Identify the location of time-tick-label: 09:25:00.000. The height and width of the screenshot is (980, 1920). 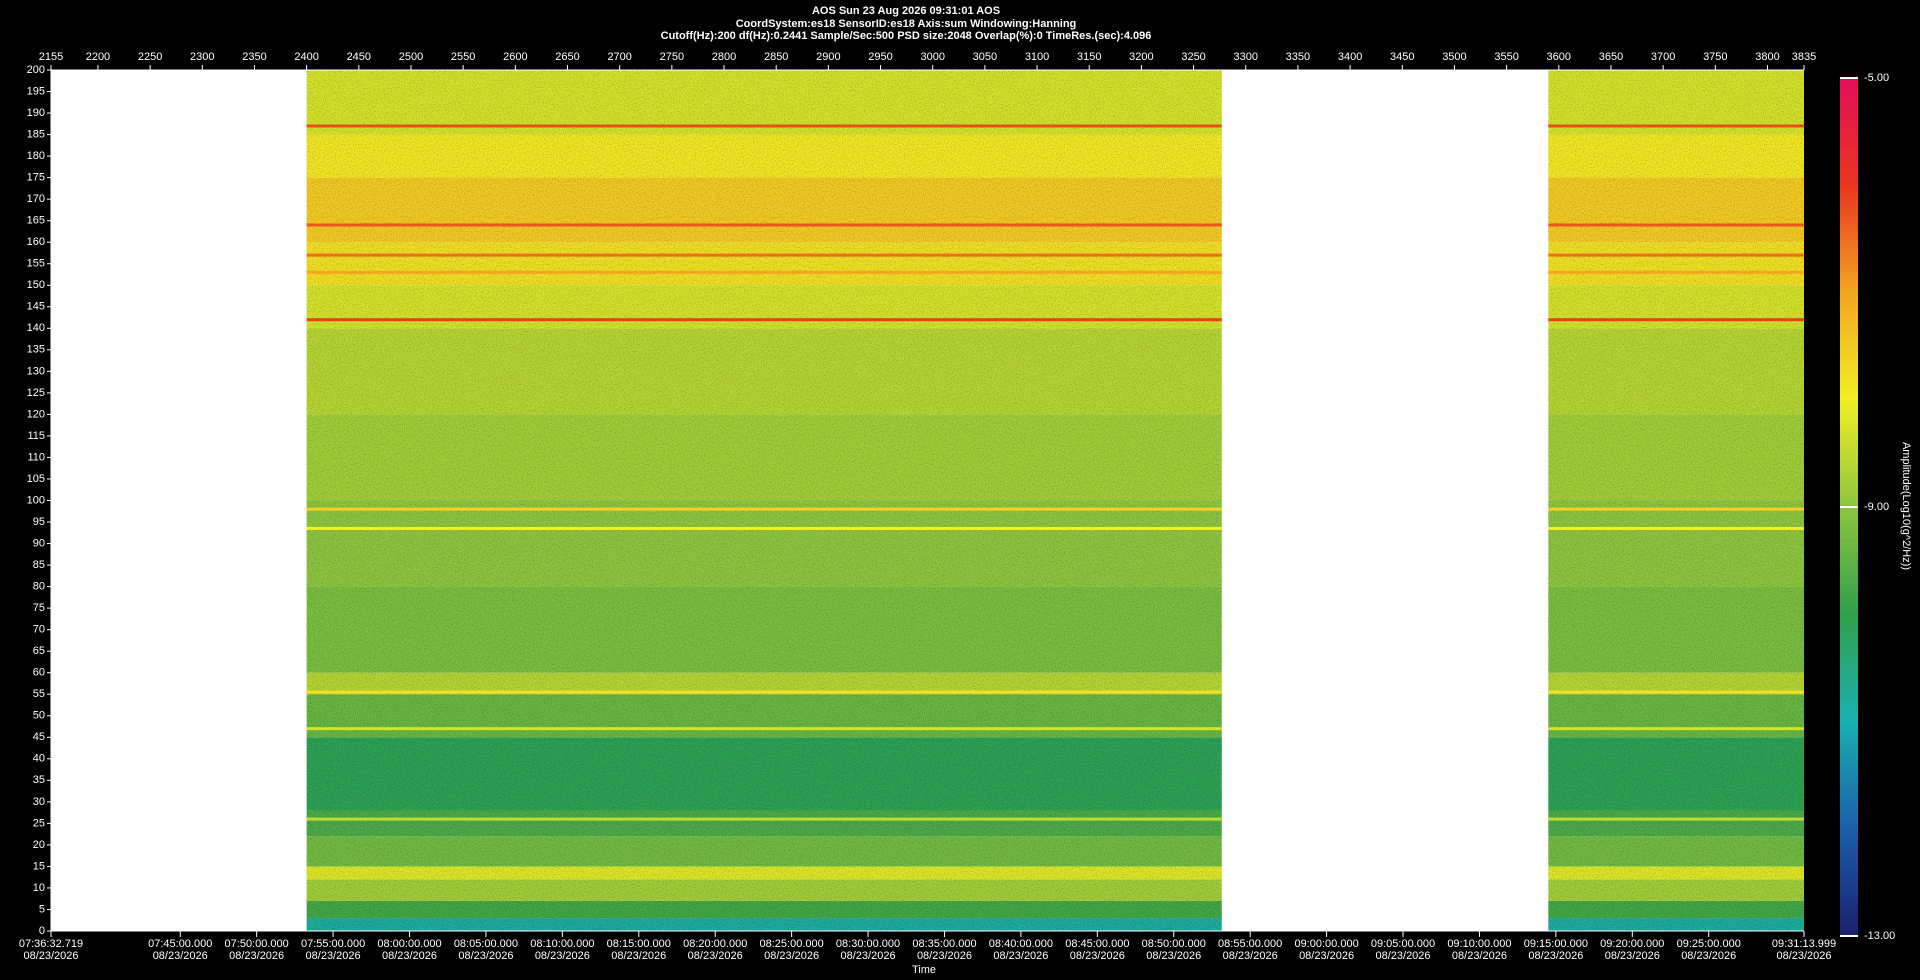
(1709, 944).